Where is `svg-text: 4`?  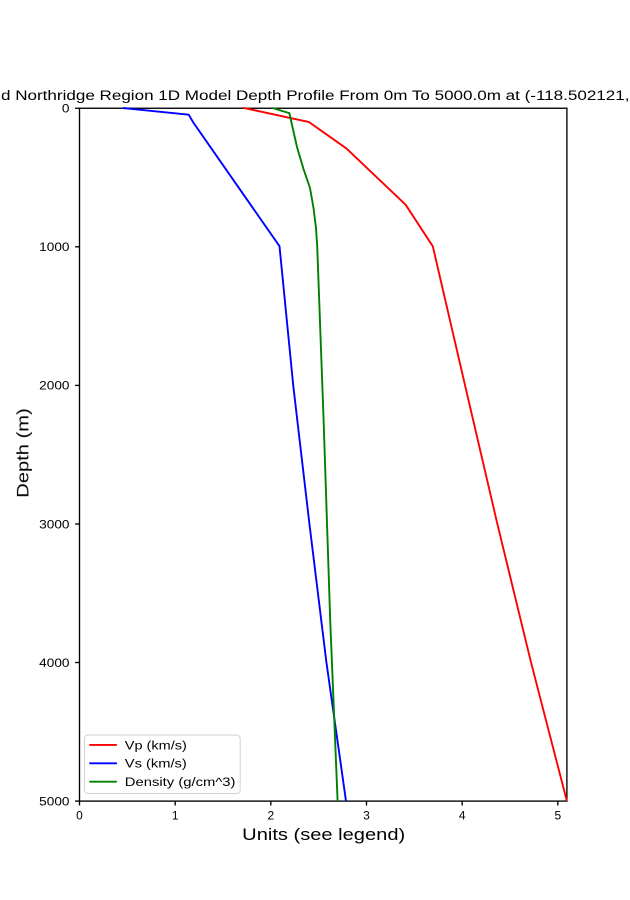
svg-text: 4 is located at coordinates (462, 816).